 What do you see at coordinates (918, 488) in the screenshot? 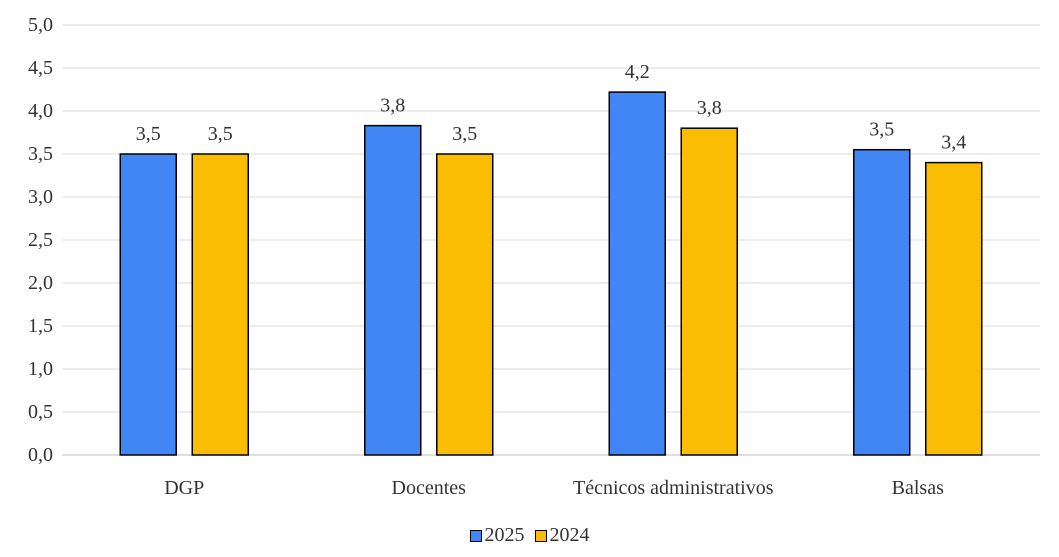
I see `x-category-label: Balsas` at bounding box center [918, 488].